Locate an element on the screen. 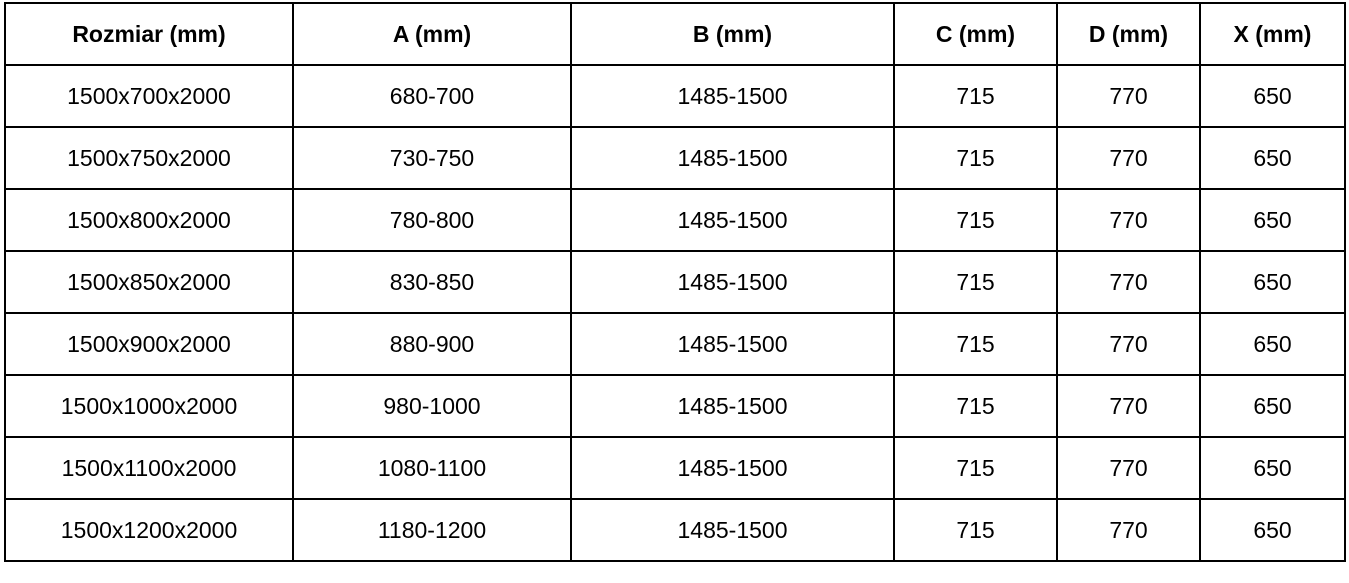 This screenshot has height=583, width=1349. cell-size: 1500x1100x2000 is located at coordinates (149, 468).